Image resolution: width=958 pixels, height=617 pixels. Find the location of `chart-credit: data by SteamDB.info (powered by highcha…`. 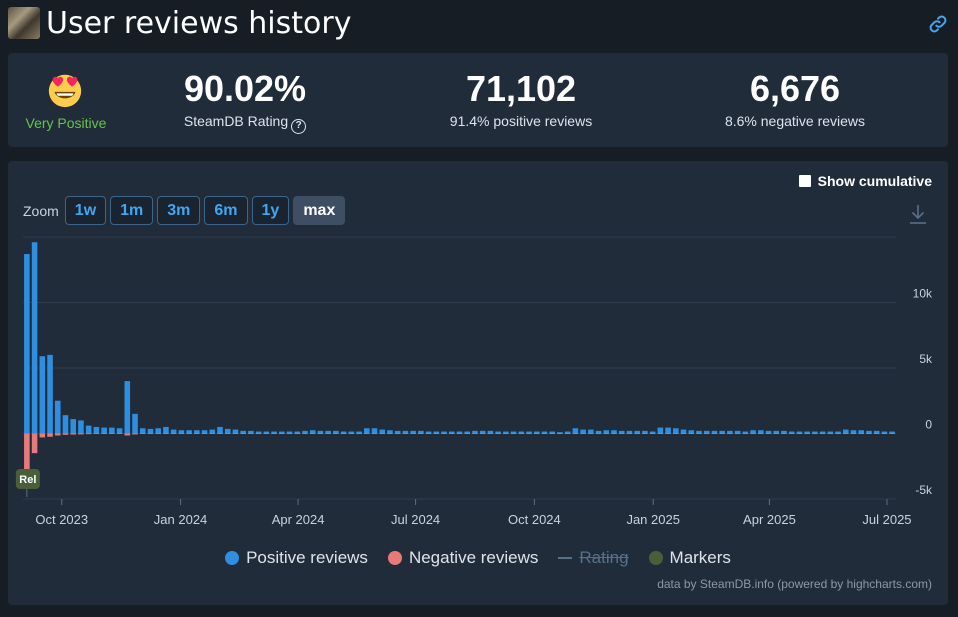

chart-credit: data by SteamDB.info (powered by highcha… is located at coordinates (794, 584).